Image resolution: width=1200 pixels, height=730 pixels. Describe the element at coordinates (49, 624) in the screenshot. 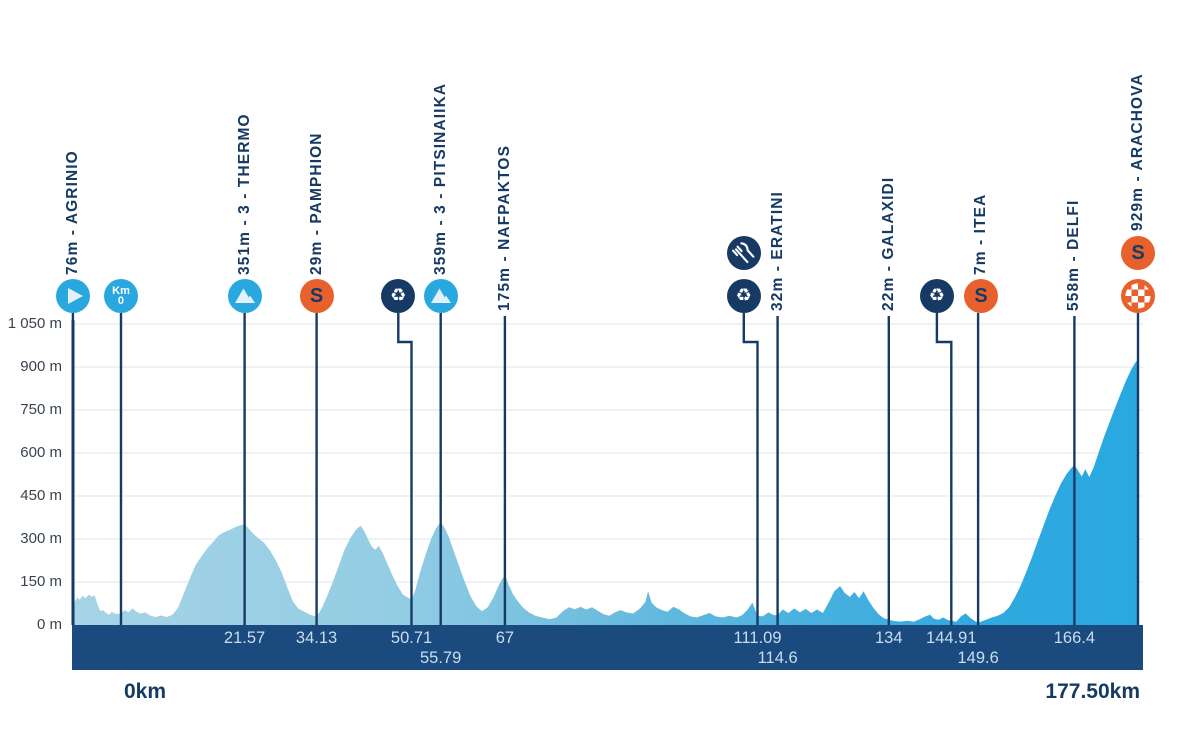

I see `y-axis-tick-label: 0 m` at that location.